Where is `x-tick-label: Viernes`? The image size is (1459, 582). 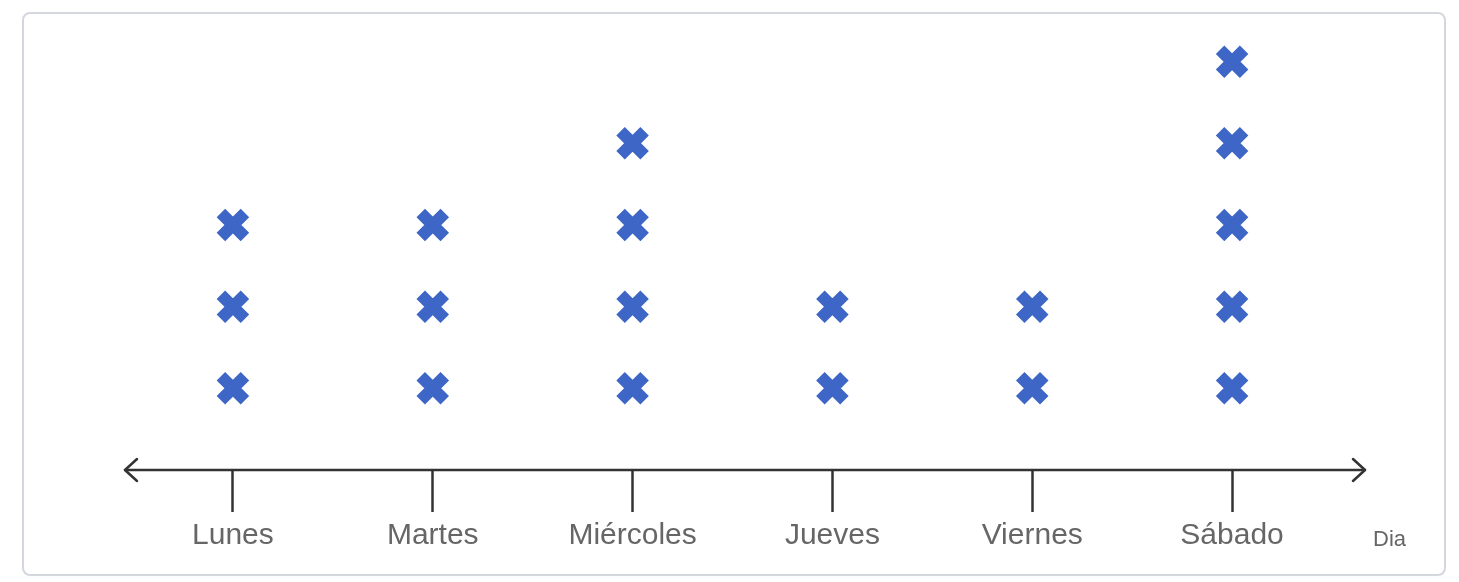
x-tick-label: Viernes is located at coordinates (1032, 534).